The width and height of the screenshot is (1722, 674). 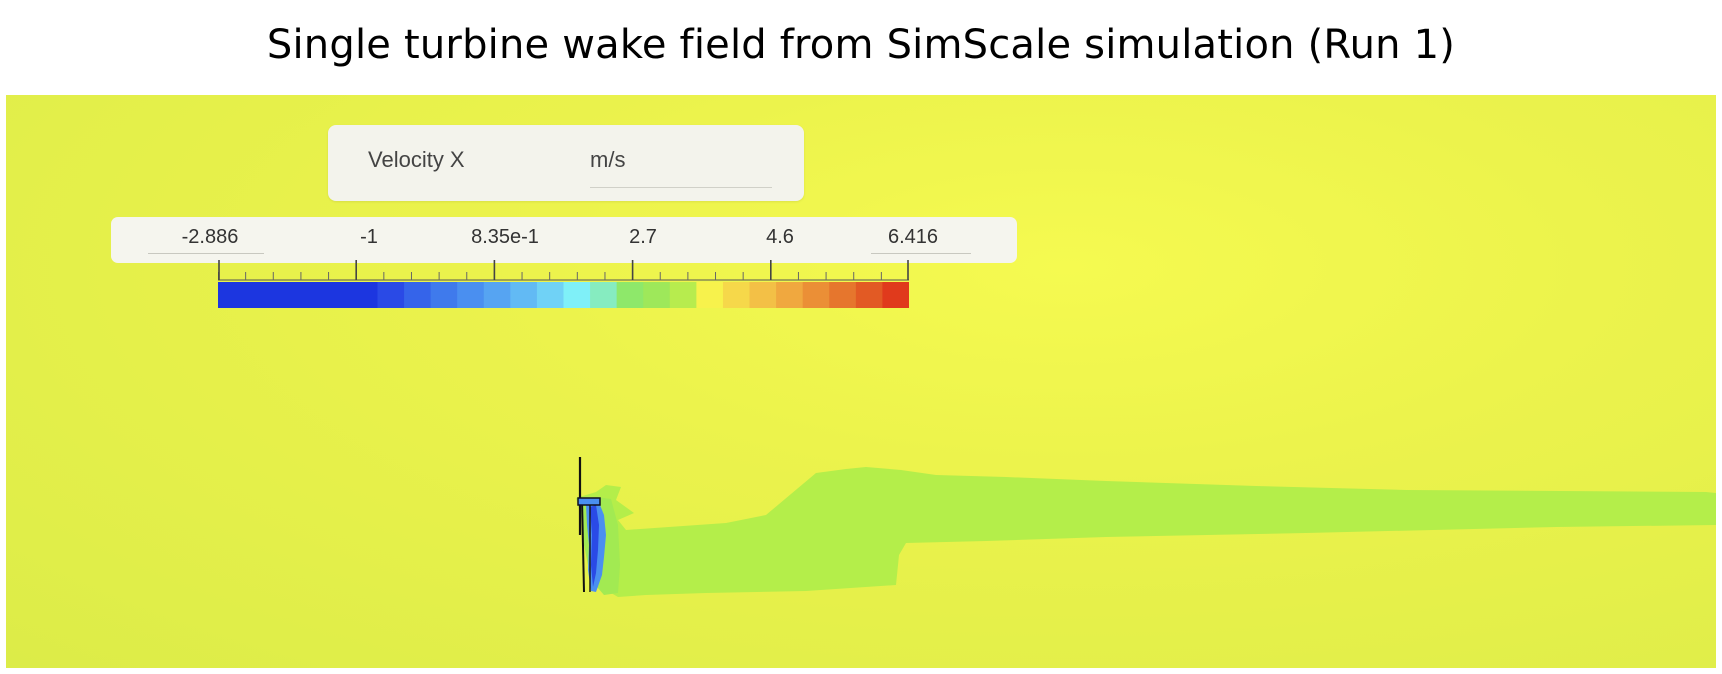 What do you see at coordinates (583, 546) in the screenshot?
I see `rotor-blade-lower` at bounding box center [583, 546].